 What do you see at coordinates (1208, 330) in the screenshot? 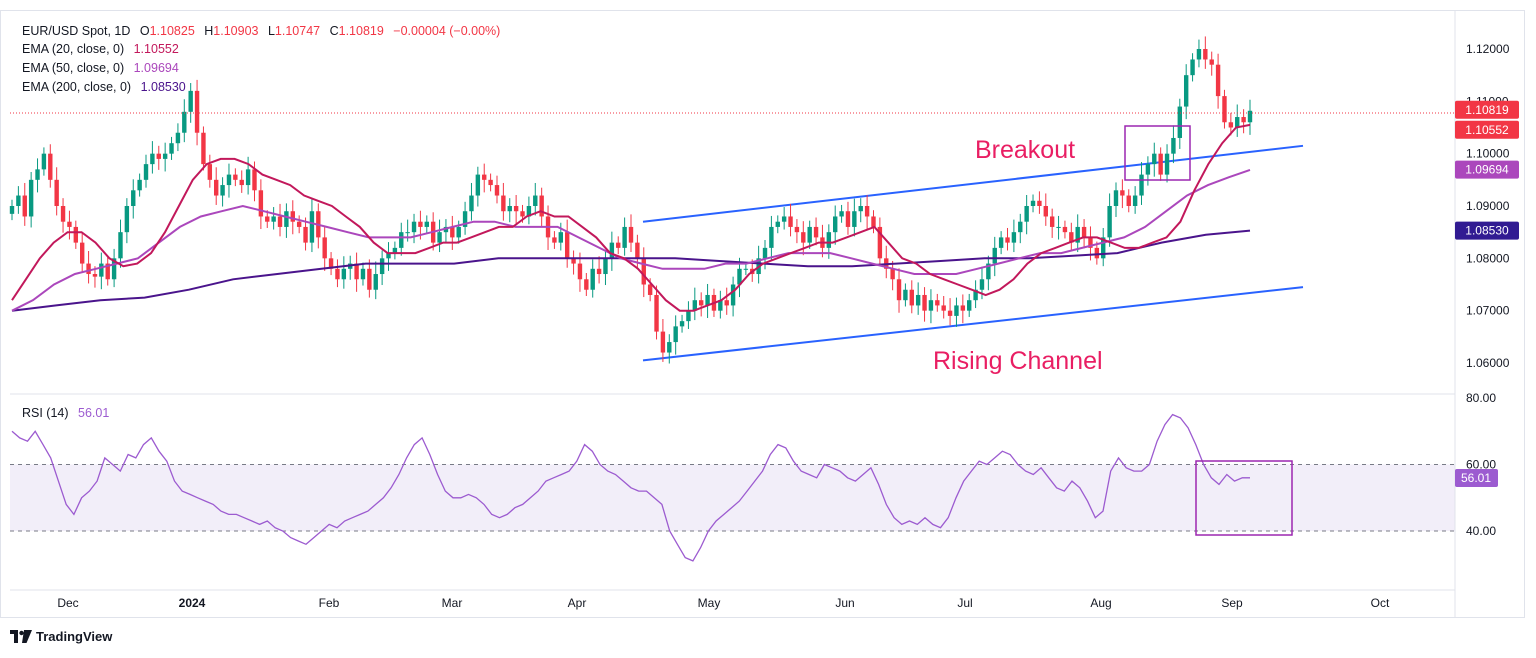
I see `highlight-boxes` at bounding box center [1208, 330].